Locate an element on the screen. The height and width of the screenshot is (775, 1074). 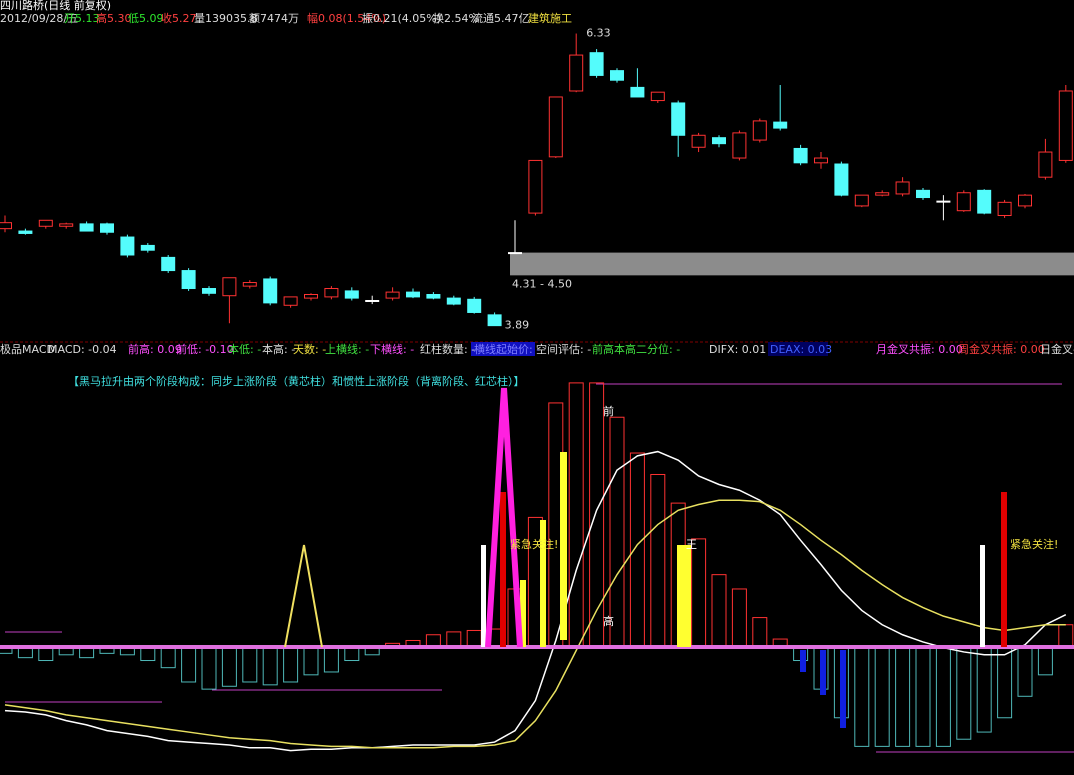
ind-field: 空间评估: - is located at coordinates (563, 349).